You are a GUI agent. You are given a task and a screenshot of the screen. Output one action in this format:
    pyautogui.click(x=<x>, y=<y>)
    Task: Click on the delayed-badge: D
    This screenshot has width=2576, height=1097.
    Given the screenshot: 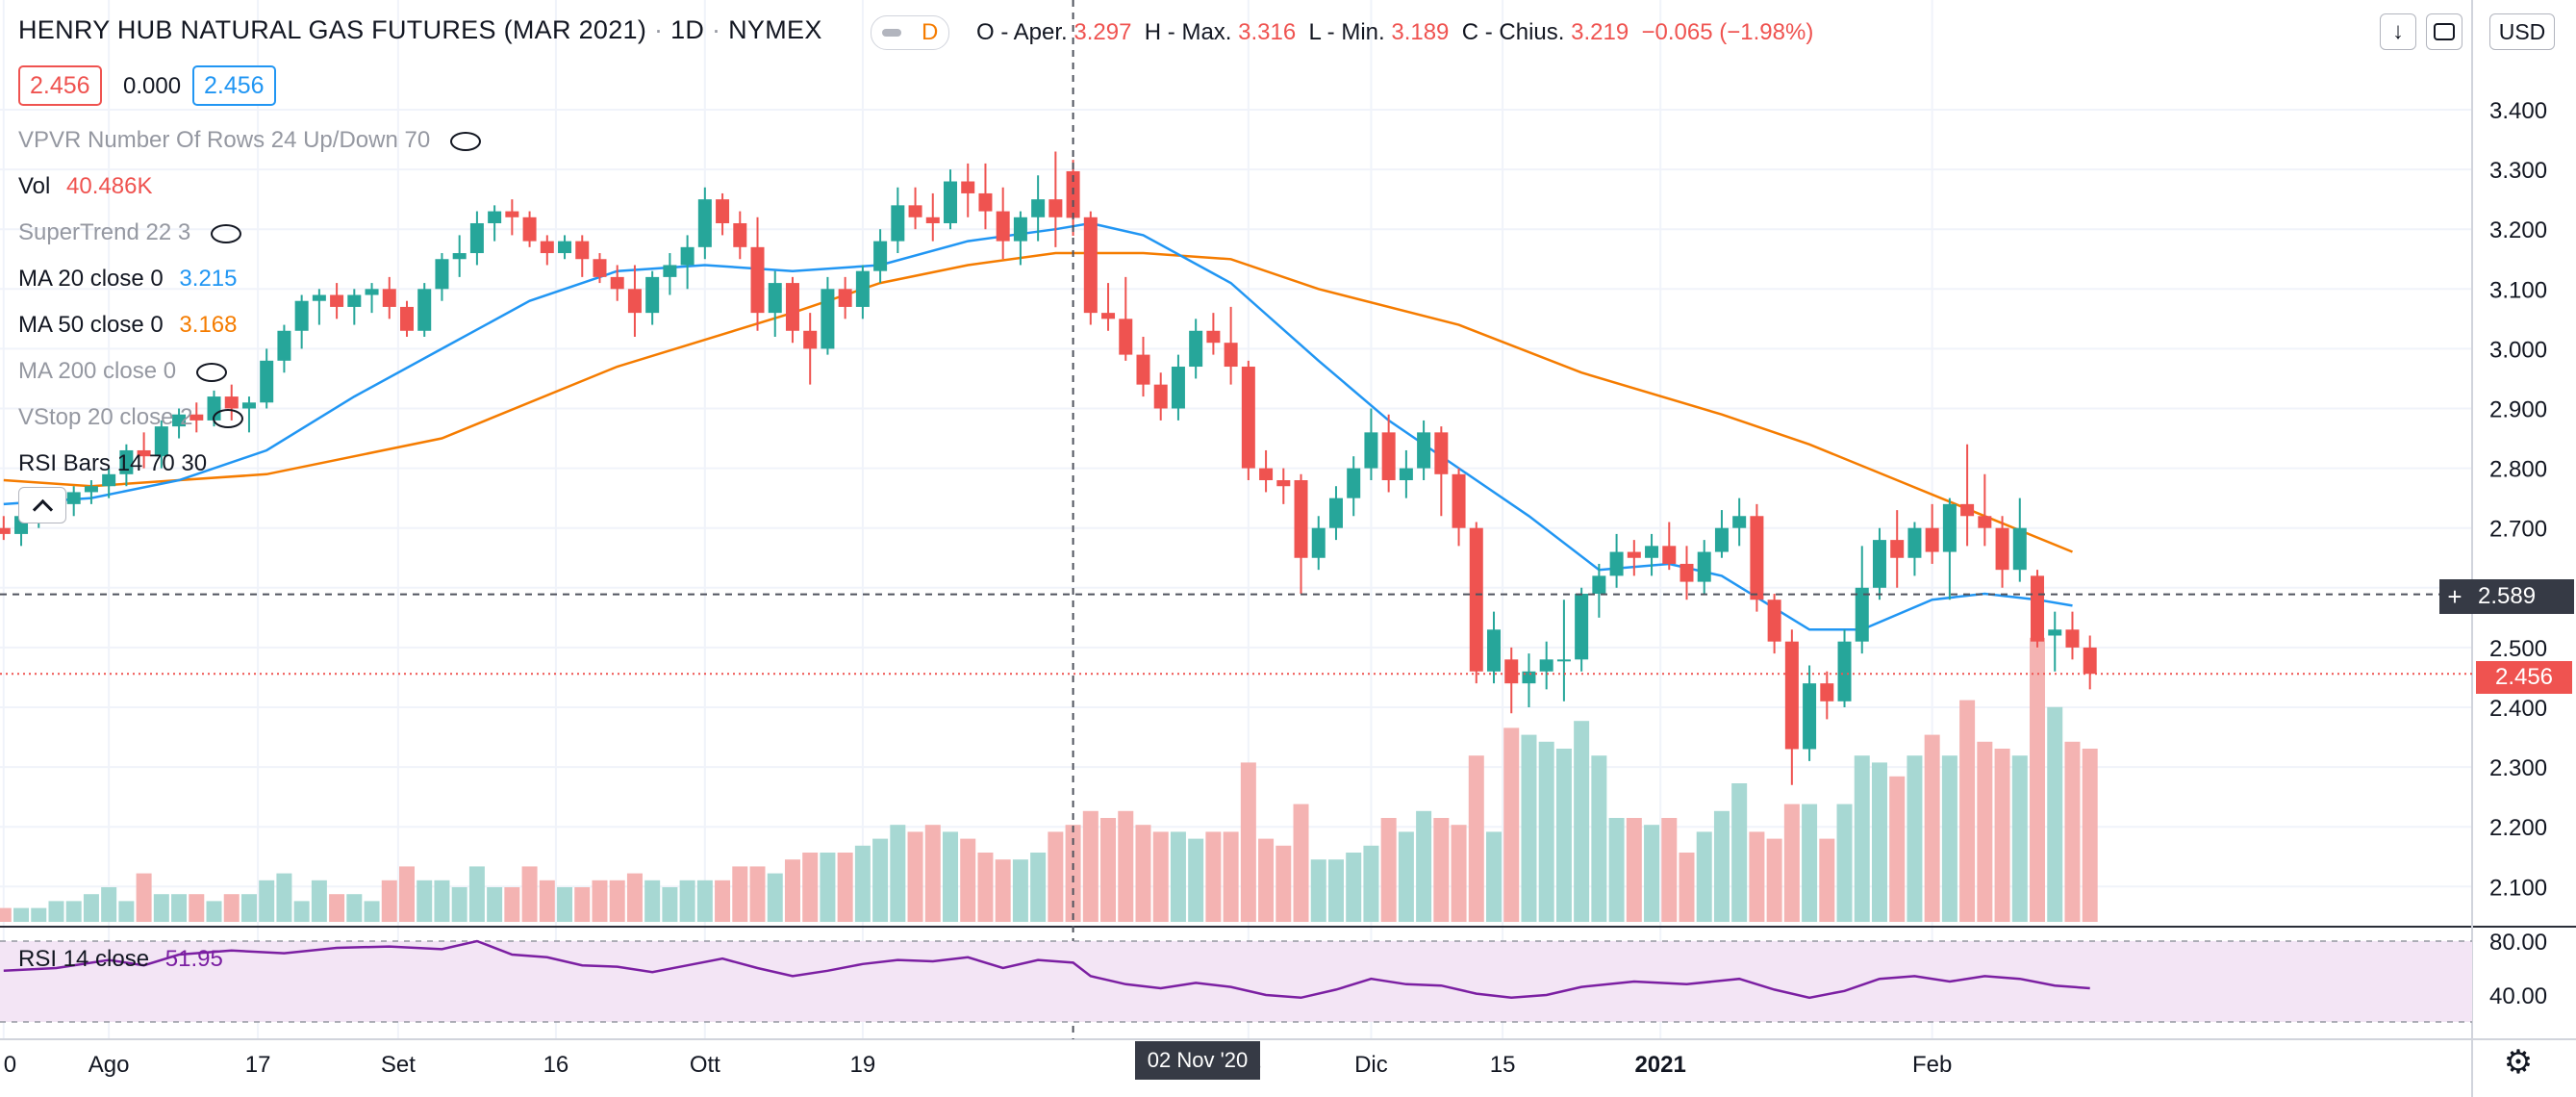 What is the action you would take?
    pyautogui.click(x=930, y=32)
    